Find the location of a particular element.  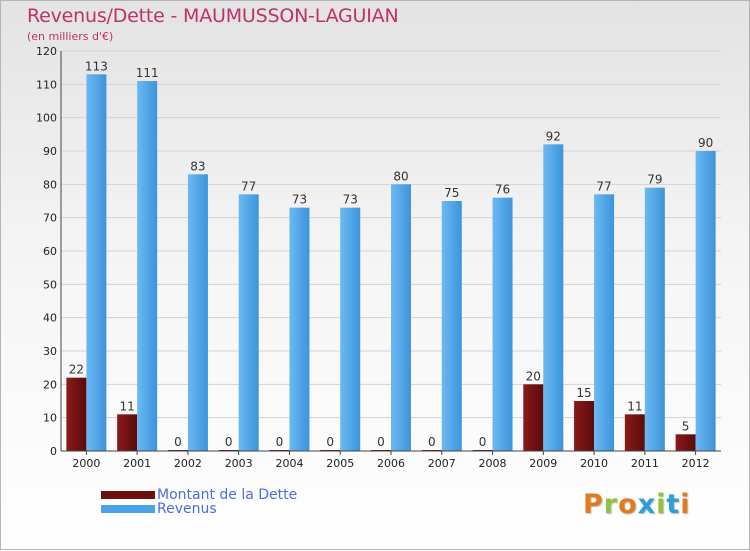

data-label: 22 is located at coordinates (76, 370).